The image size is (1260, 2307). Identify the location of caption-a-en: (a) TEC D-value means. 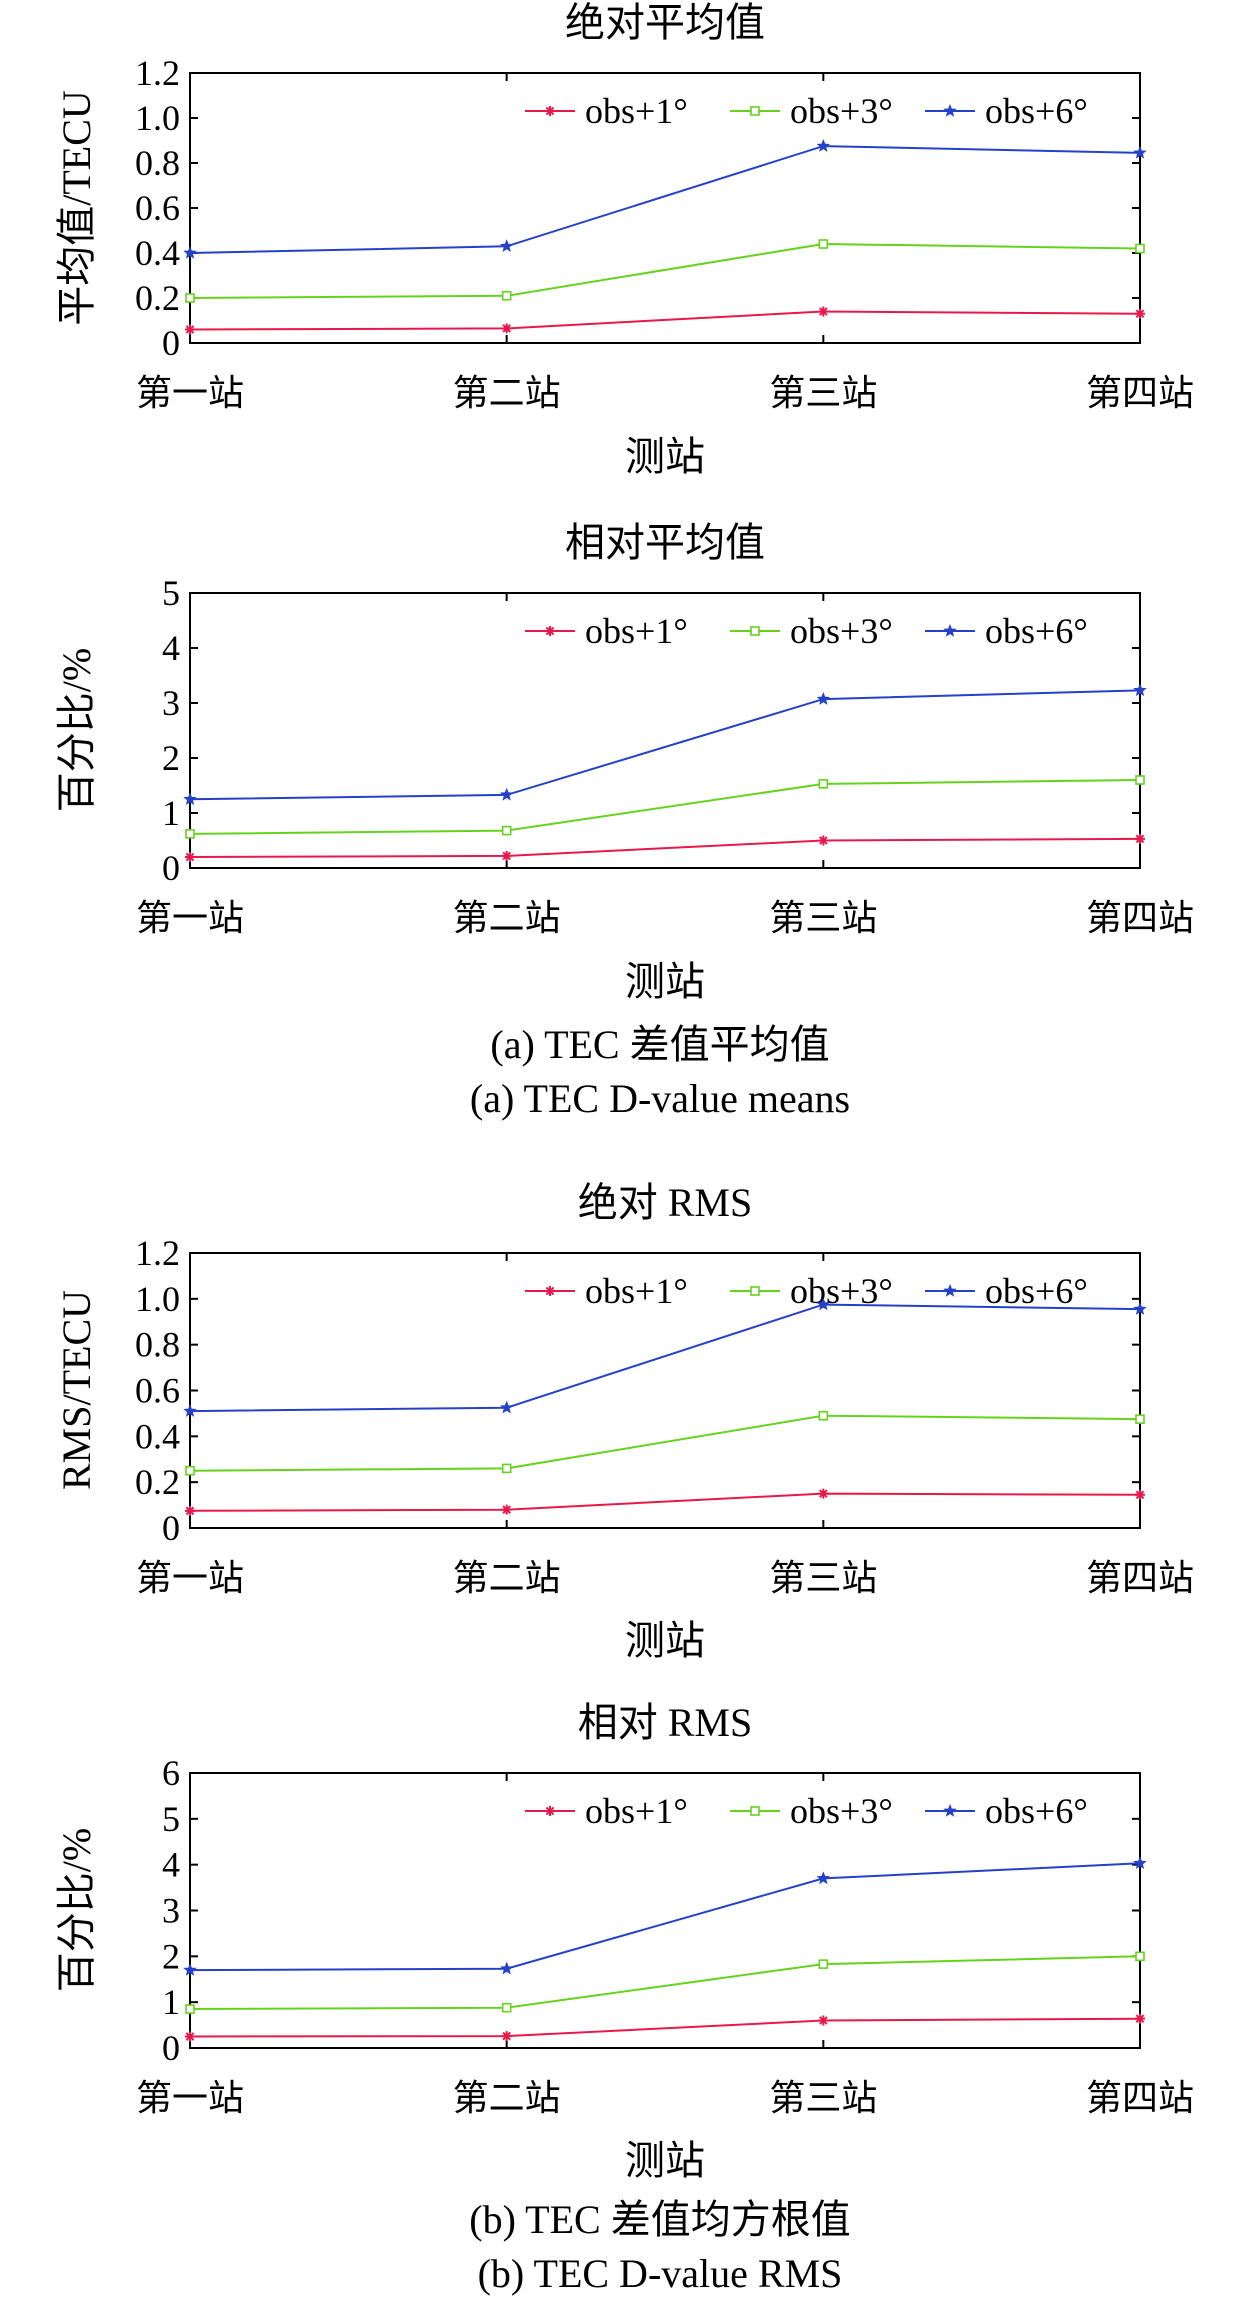
(660, 1098).